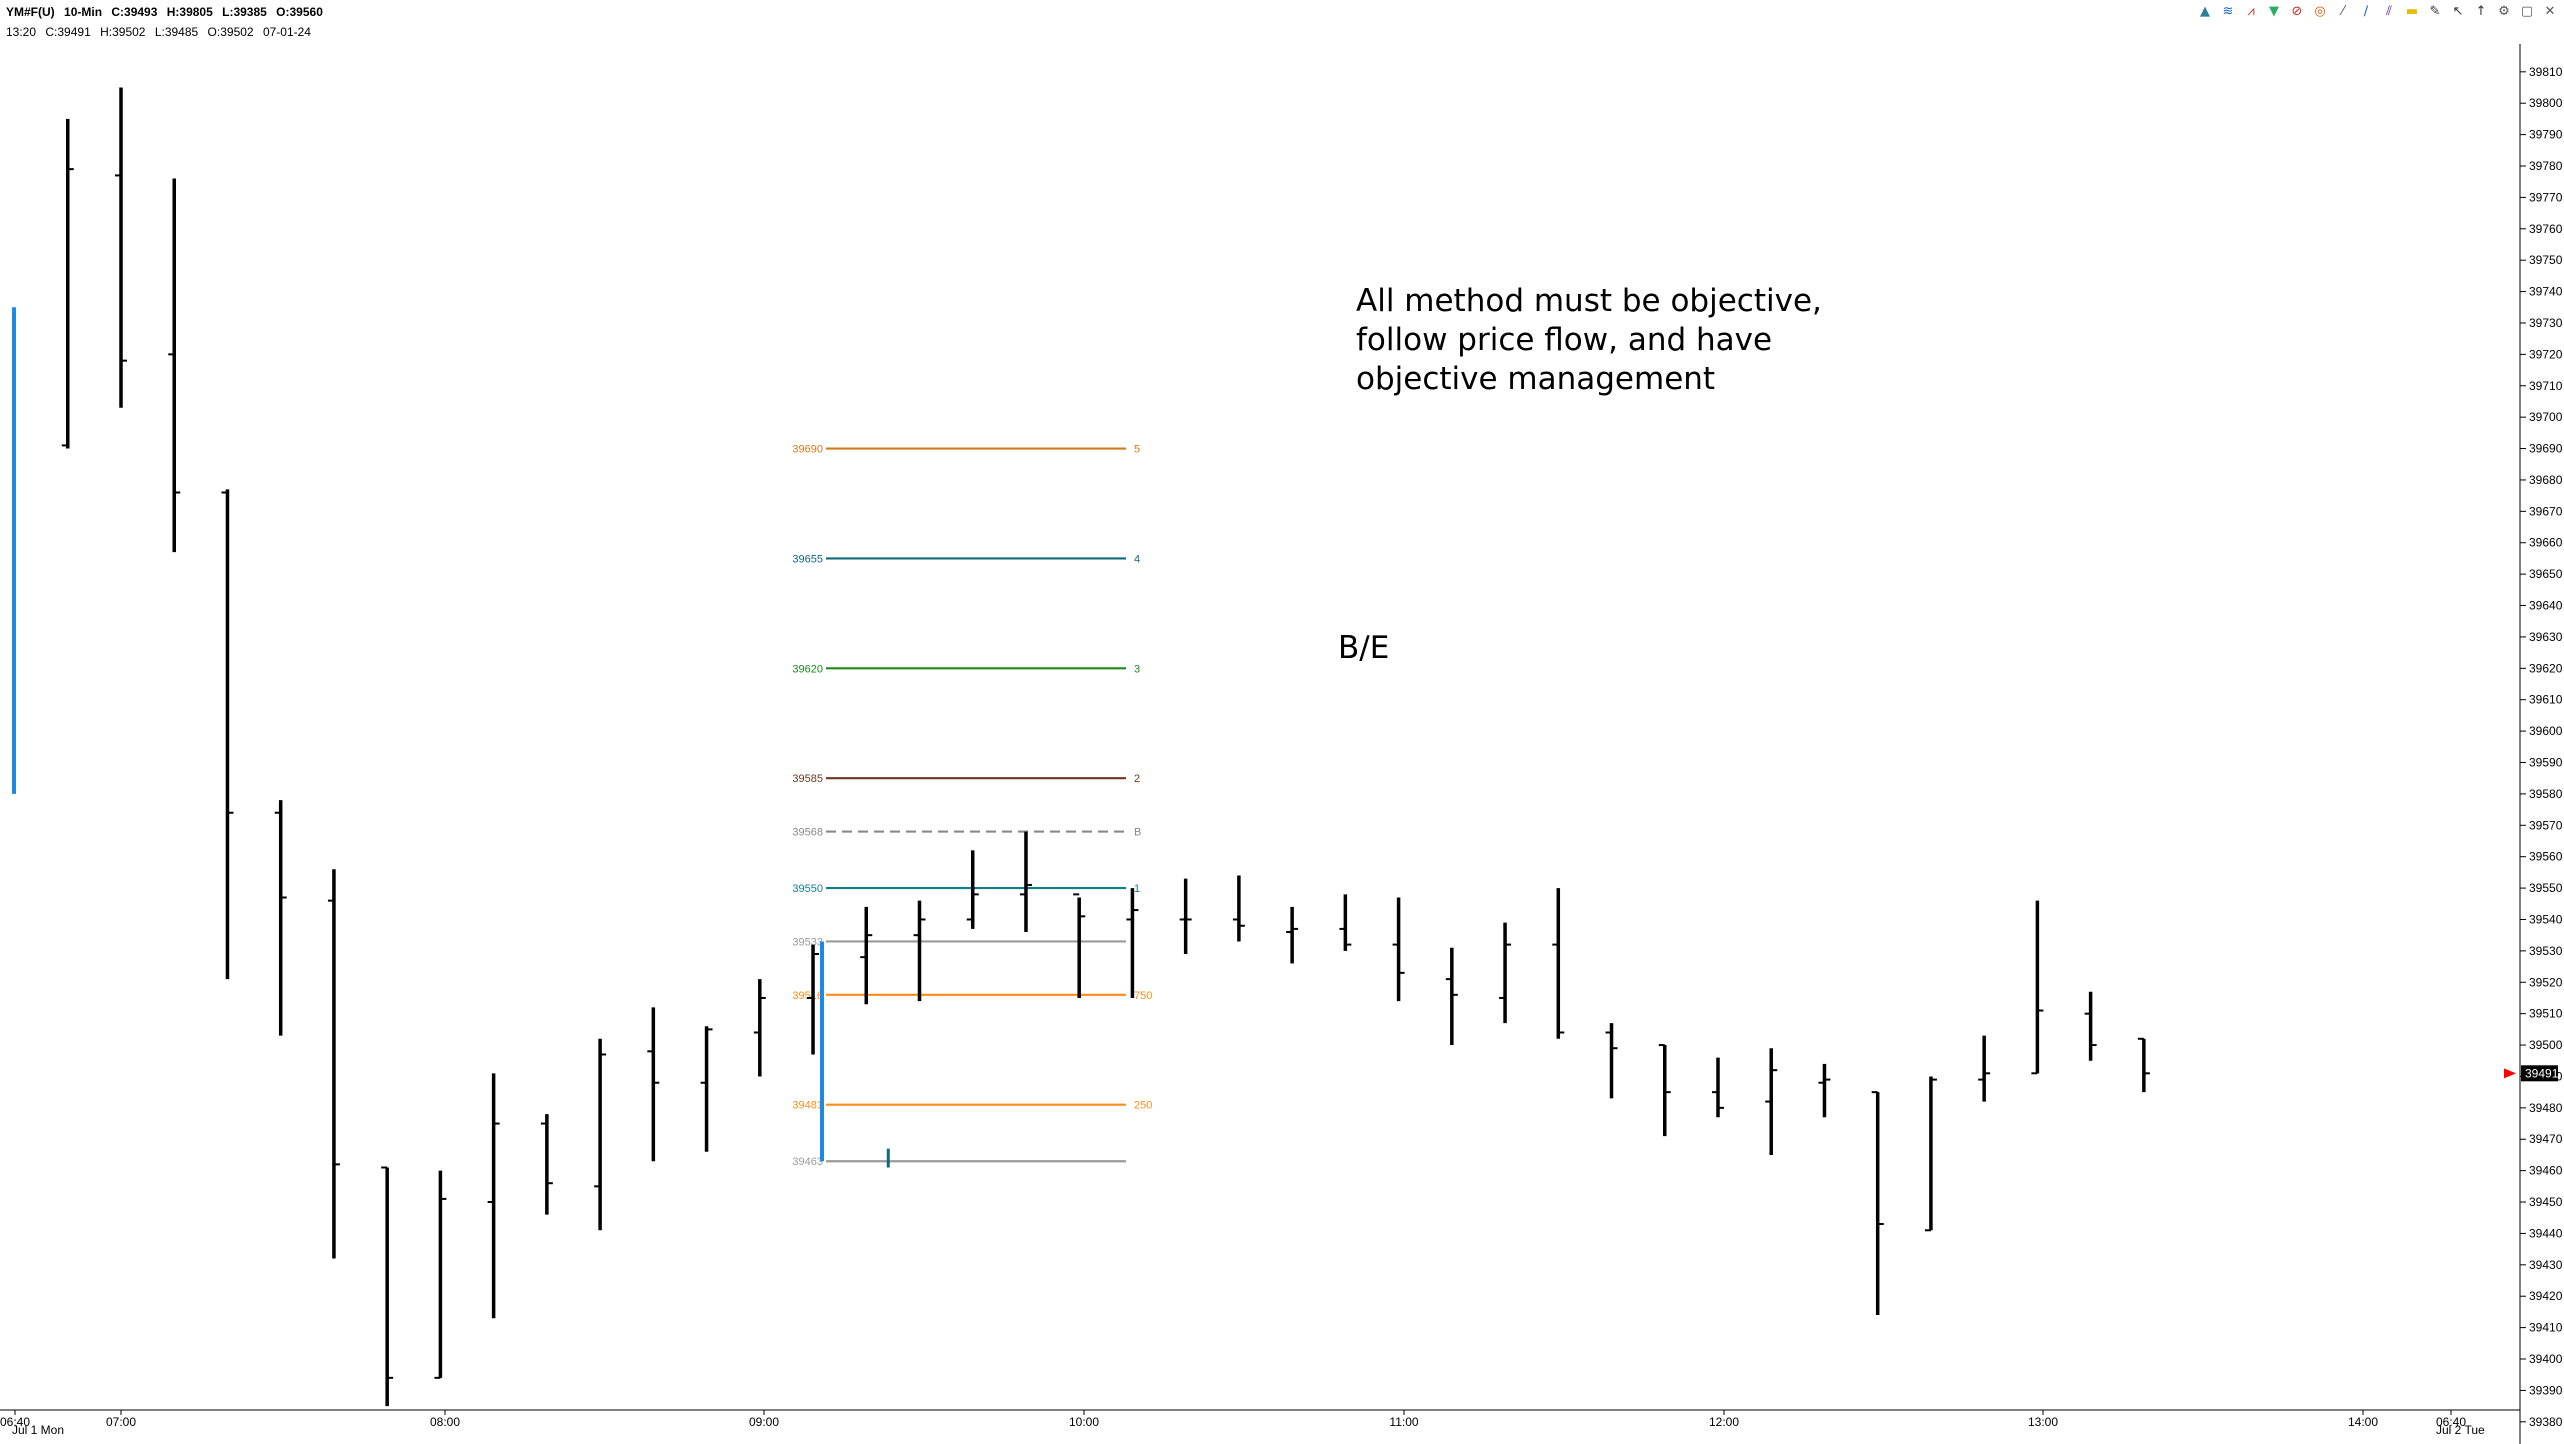  Describe the element at coordinates (299, 12) in the screenshot. I see `open-value: O:39560` at that location.